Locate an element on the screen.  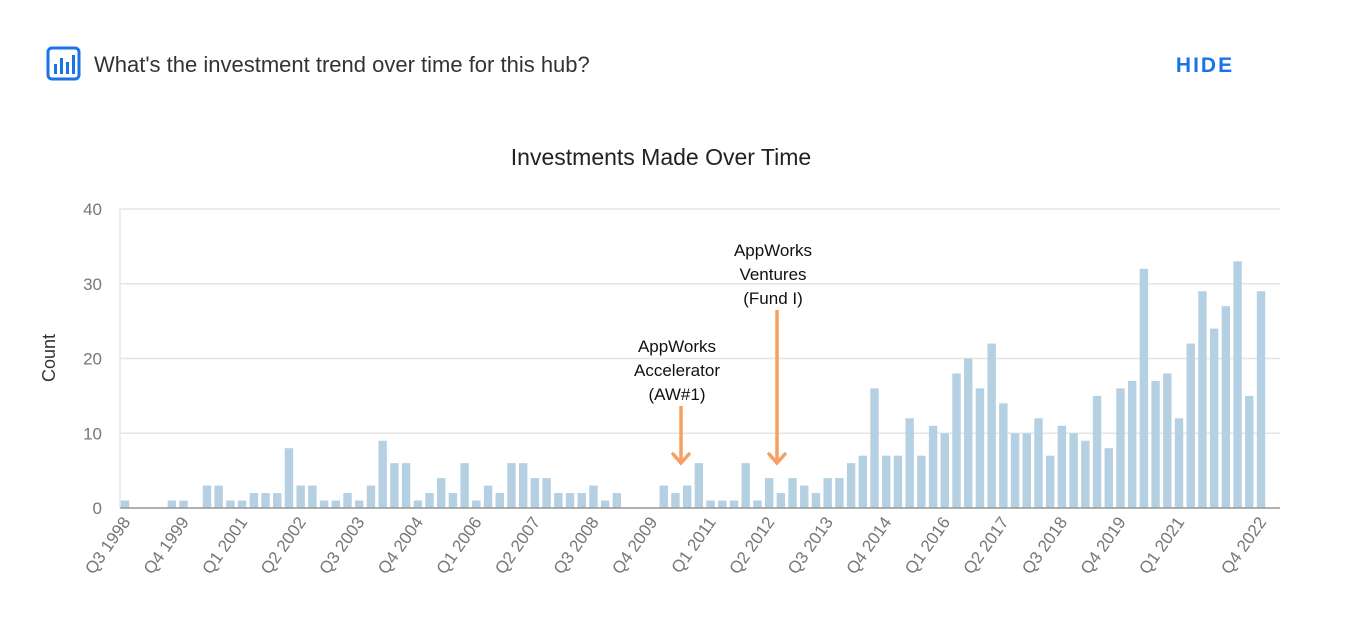
x-tick-label: Q2 2002 is located at coordinates (283, 545).